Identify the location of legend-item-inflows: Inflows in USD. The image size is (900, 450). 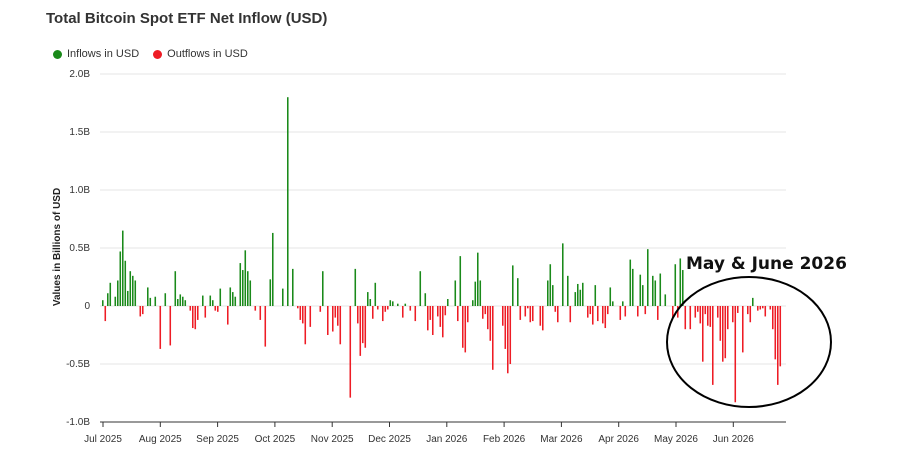
(96, 54).